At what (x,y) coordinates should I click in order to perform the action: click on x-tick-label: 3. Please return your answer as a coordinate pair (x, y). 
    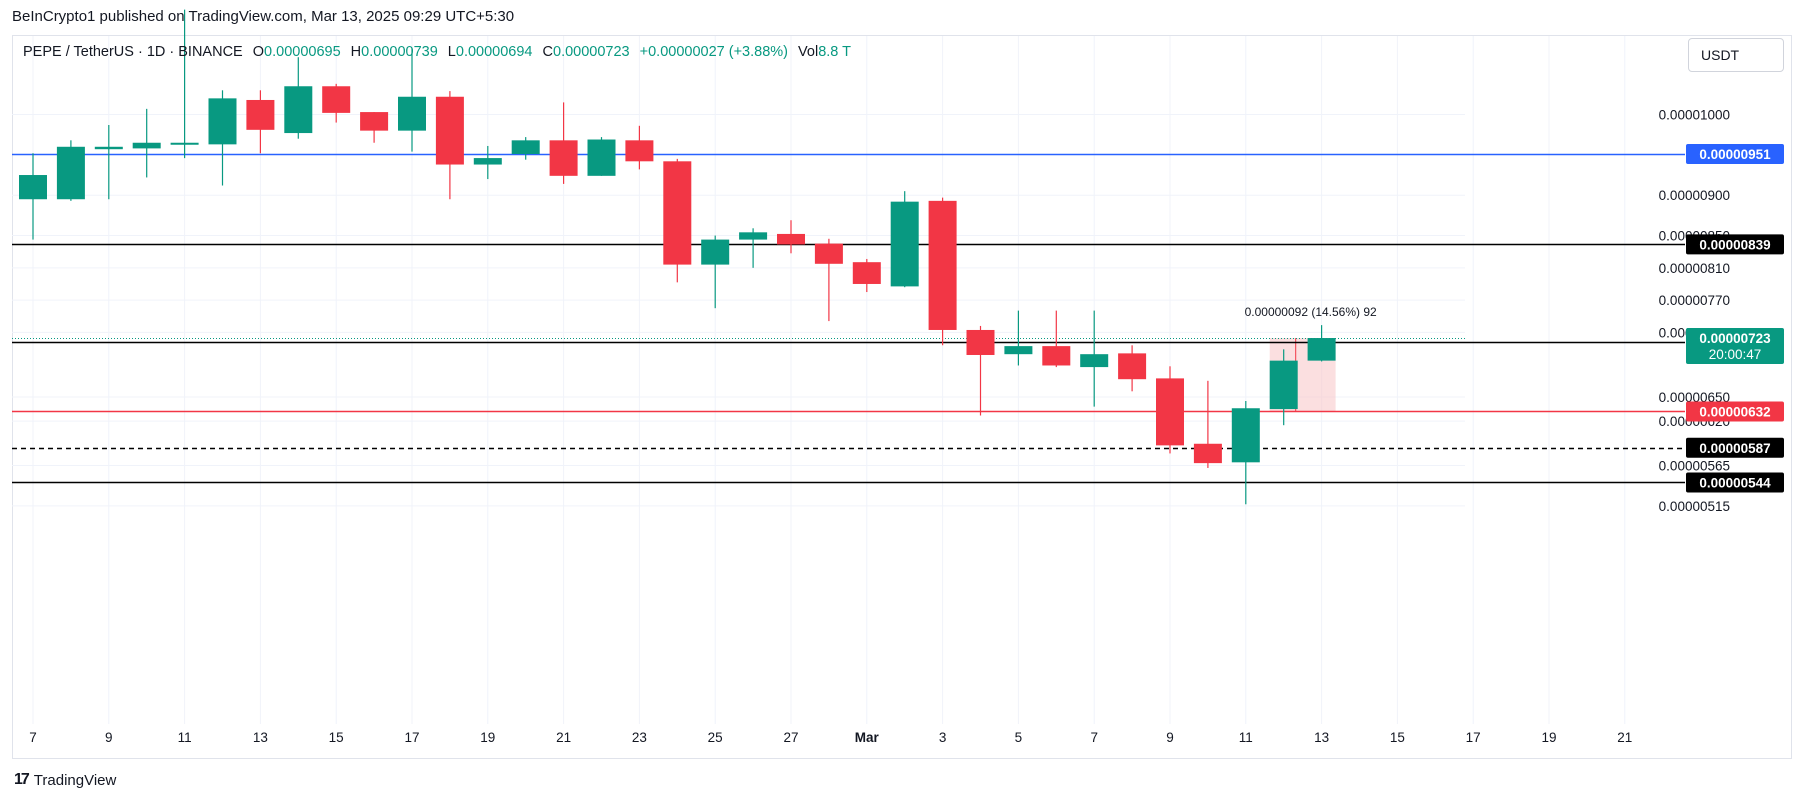
    Looking at the image, I should click on (943, 737).